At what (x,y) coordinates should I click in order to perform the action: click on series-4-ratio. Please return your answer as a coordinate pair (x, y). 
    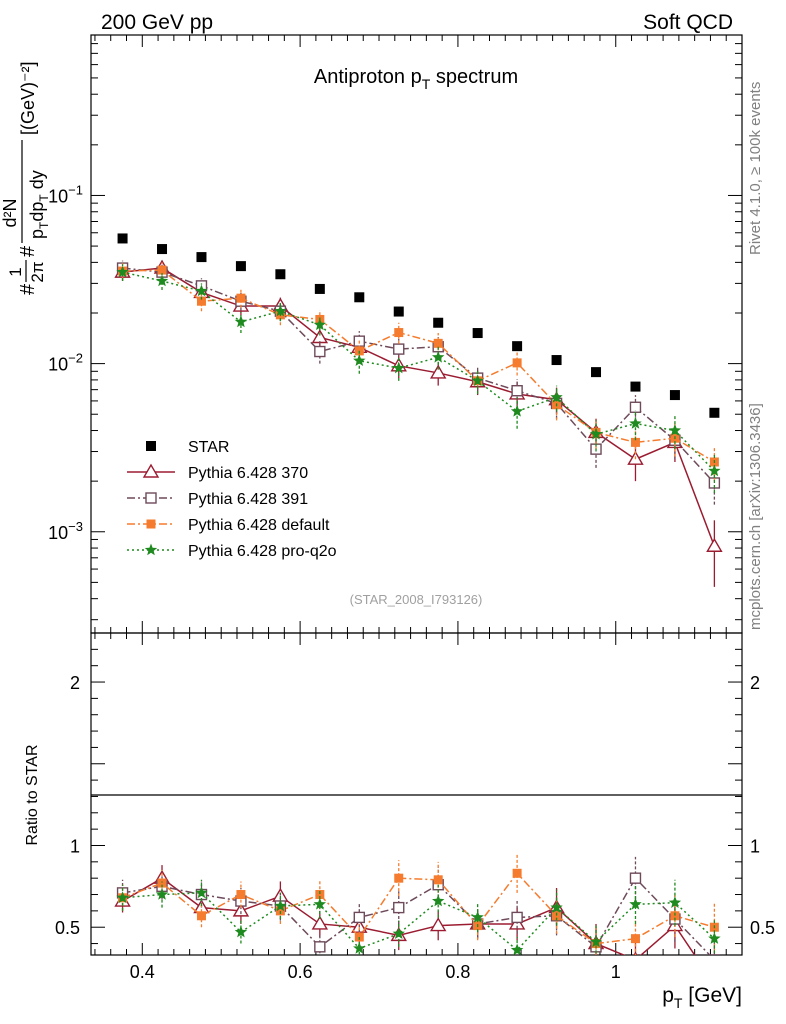
    Looking at the image, I should click on (418, 917).